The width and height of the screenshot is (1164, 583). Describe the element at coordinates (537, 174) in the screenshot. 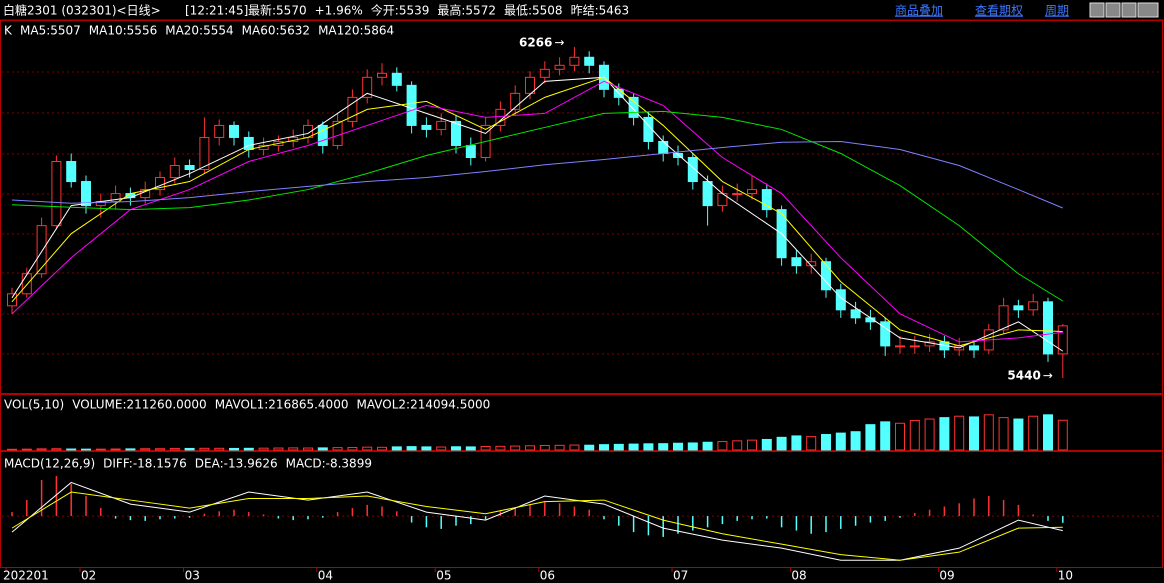

I see `ma-line` at that location.